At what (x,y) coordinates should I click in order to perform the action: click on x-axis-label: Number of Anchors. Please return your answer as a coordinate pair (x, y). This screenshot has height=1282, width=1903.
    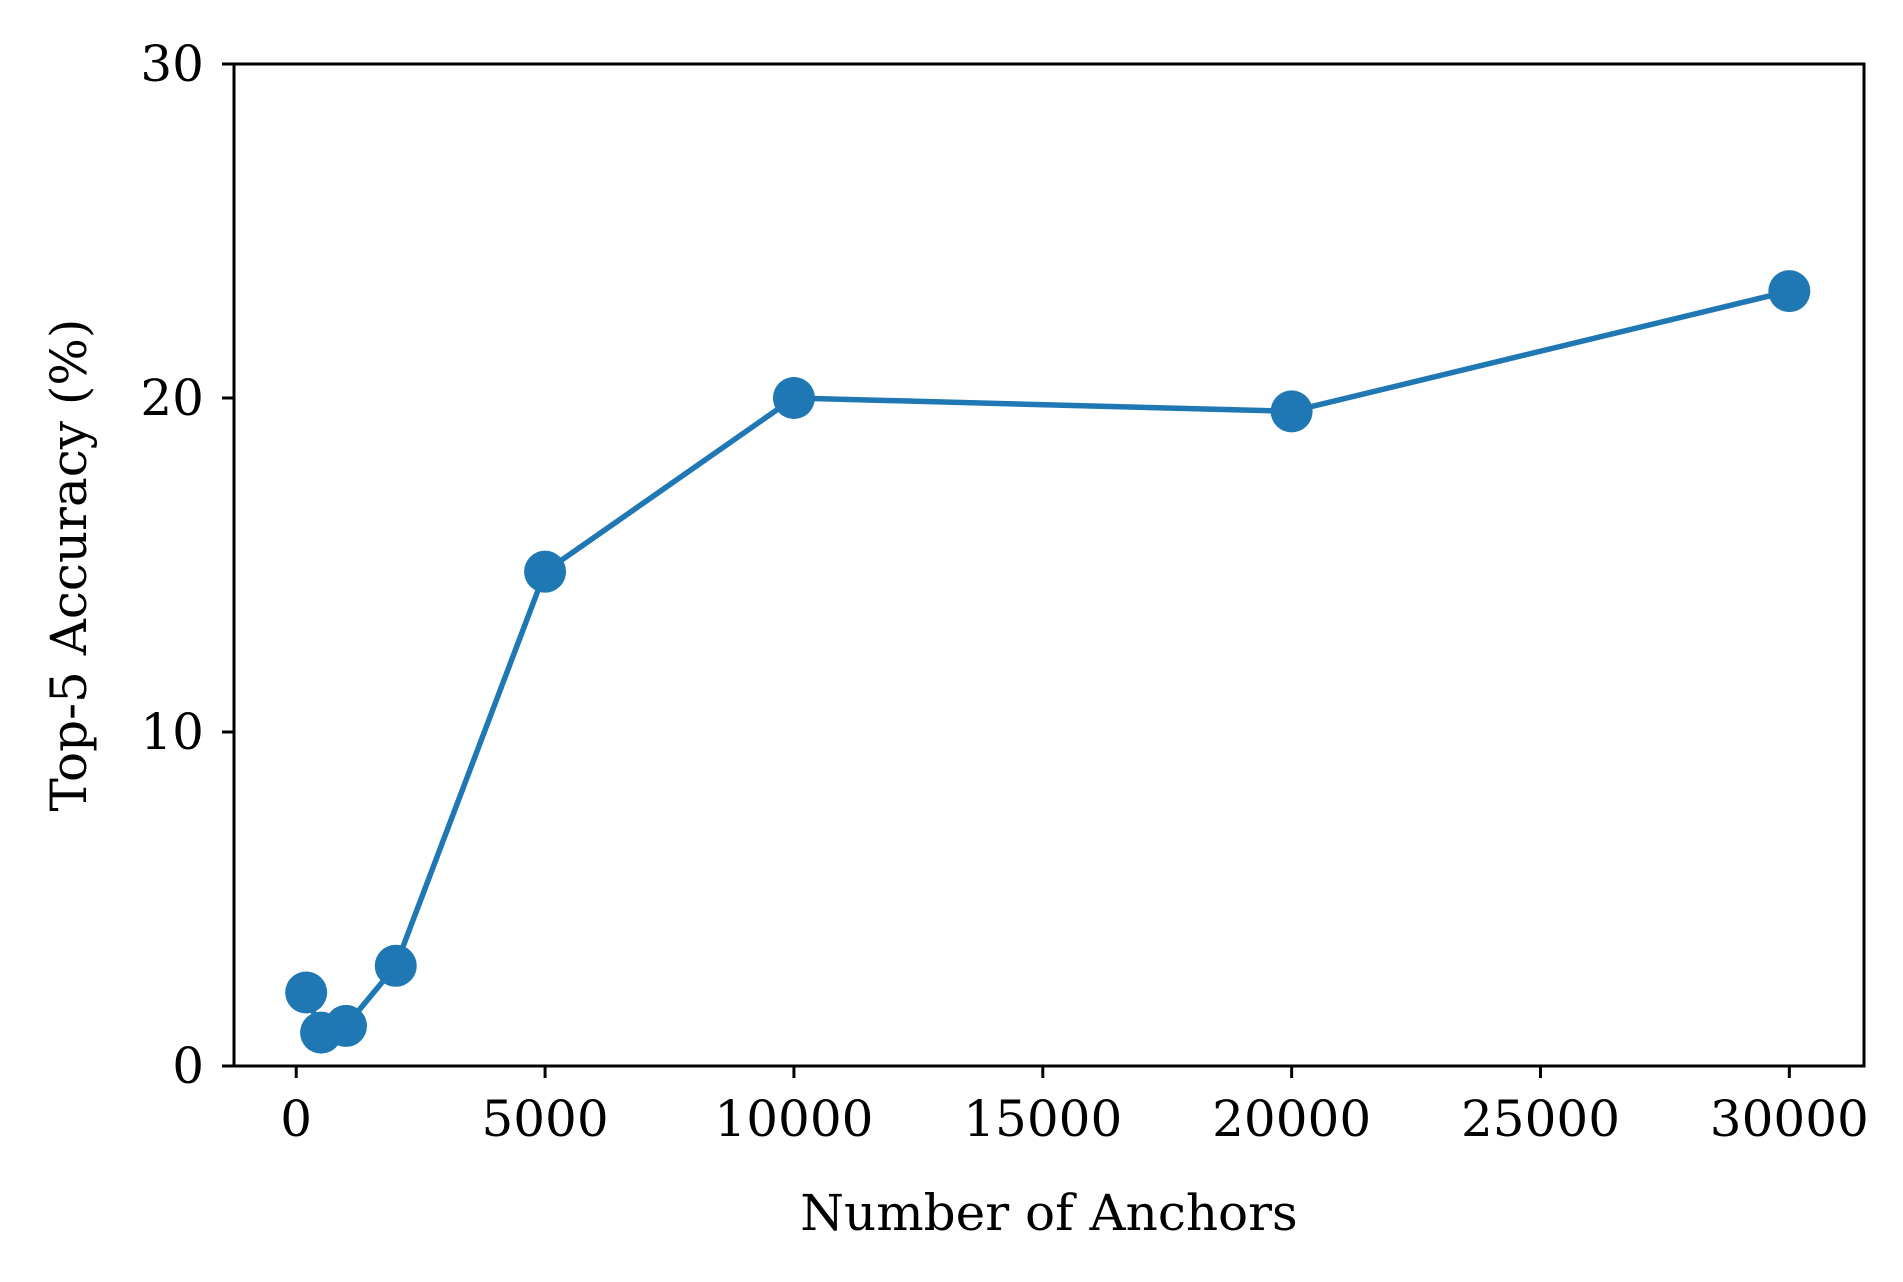
    Looking at the image, I should click on (1048, 1213).